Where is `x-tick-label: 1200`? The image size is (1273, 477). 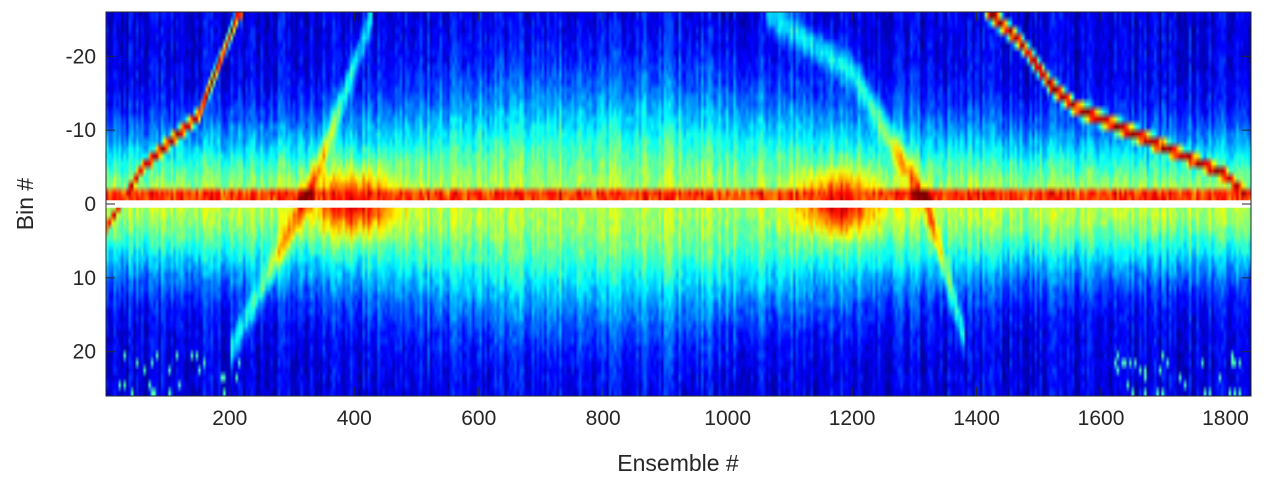 x-tick-label: 1200 is located at coordinates (852, 418).